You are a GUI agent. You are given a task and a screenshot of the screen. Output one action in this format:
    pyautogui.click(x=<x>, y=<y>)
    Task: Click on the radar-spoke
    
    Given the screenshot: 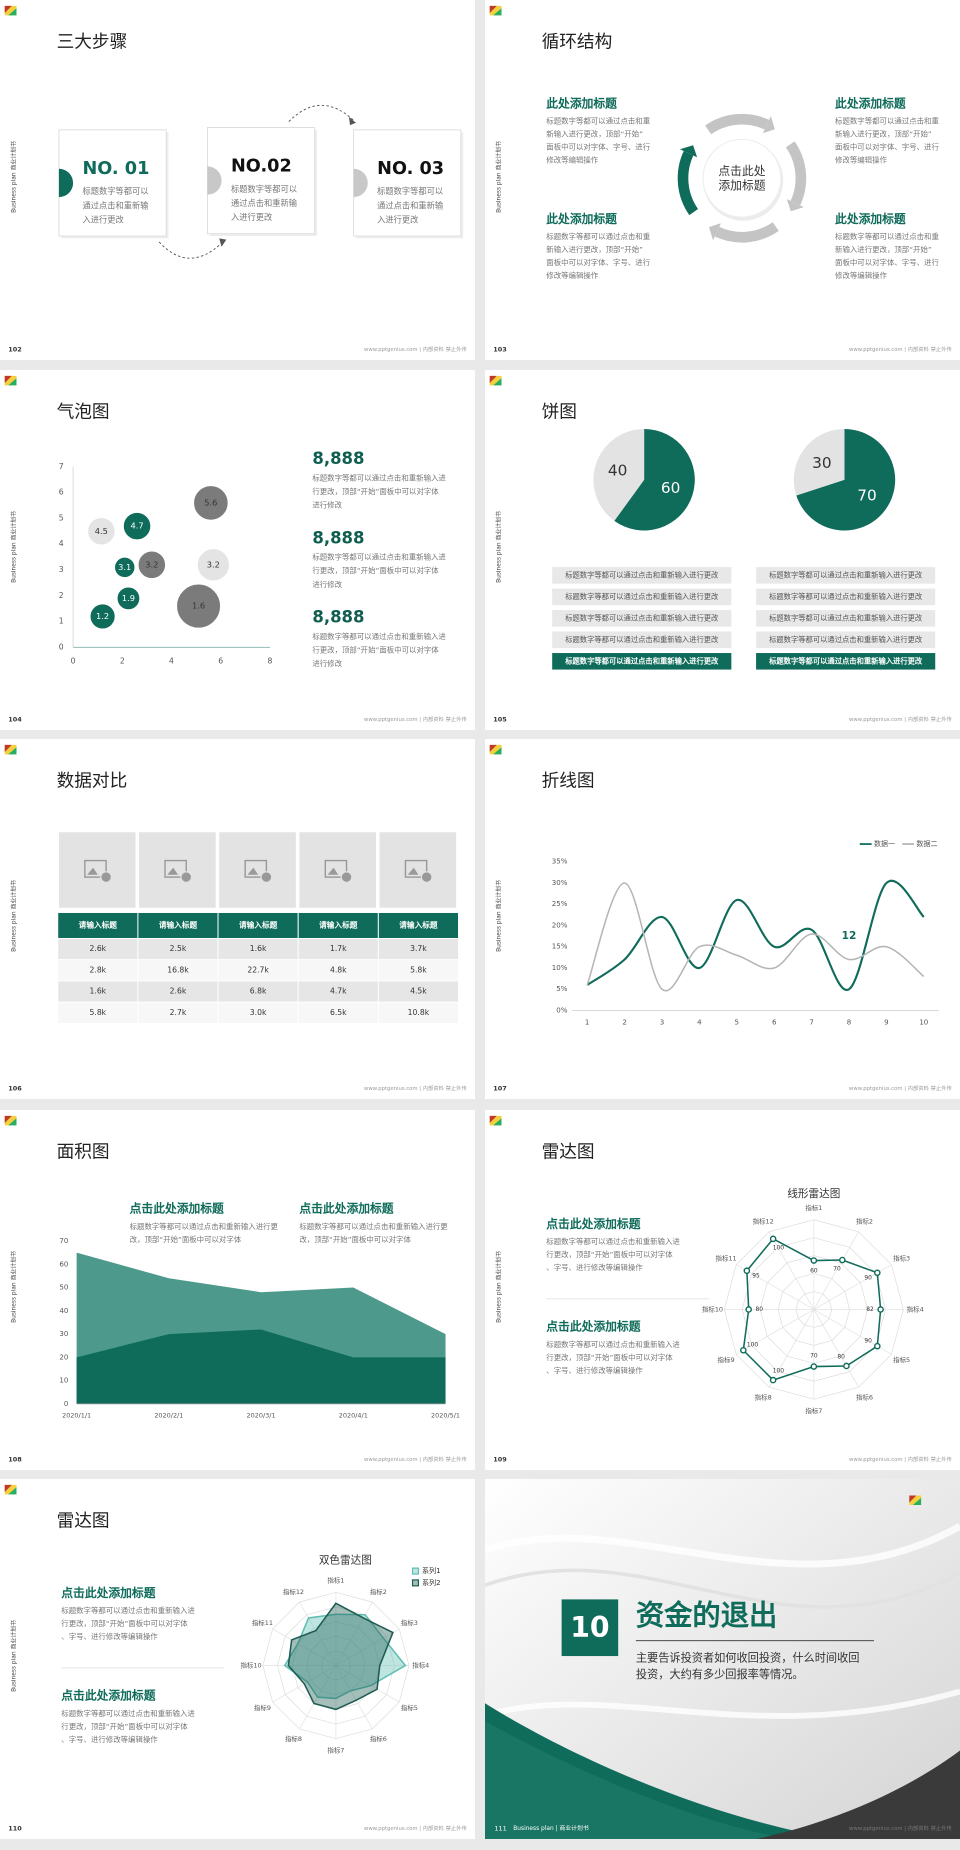 What is the action you would take?
    pyautogui.click(x=304, y=1647)
    